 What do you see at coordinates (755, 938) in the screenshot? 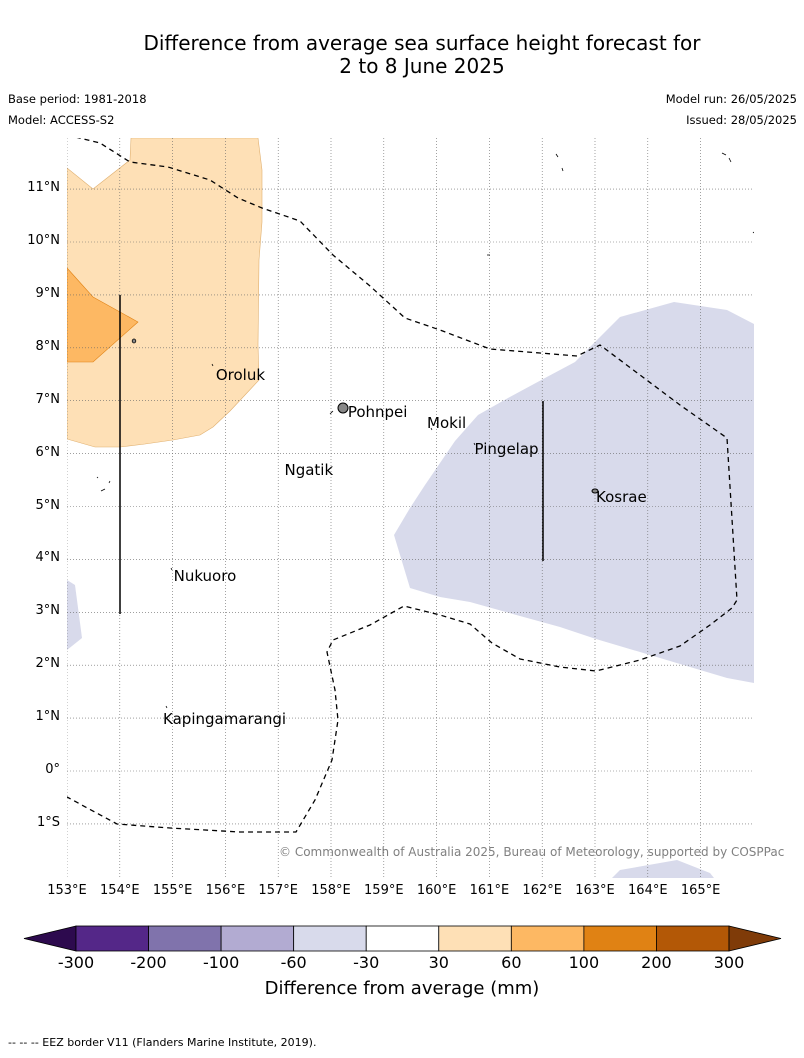
I see `colorbar-extend-high` at bounding box center [755, 938].